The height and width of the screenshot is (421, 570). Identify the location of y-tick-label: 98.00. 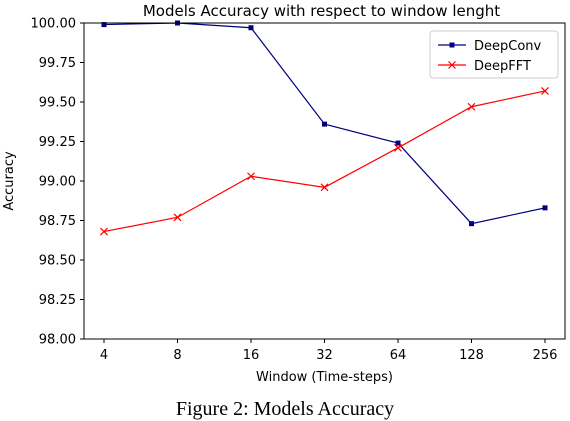
(57, 340).